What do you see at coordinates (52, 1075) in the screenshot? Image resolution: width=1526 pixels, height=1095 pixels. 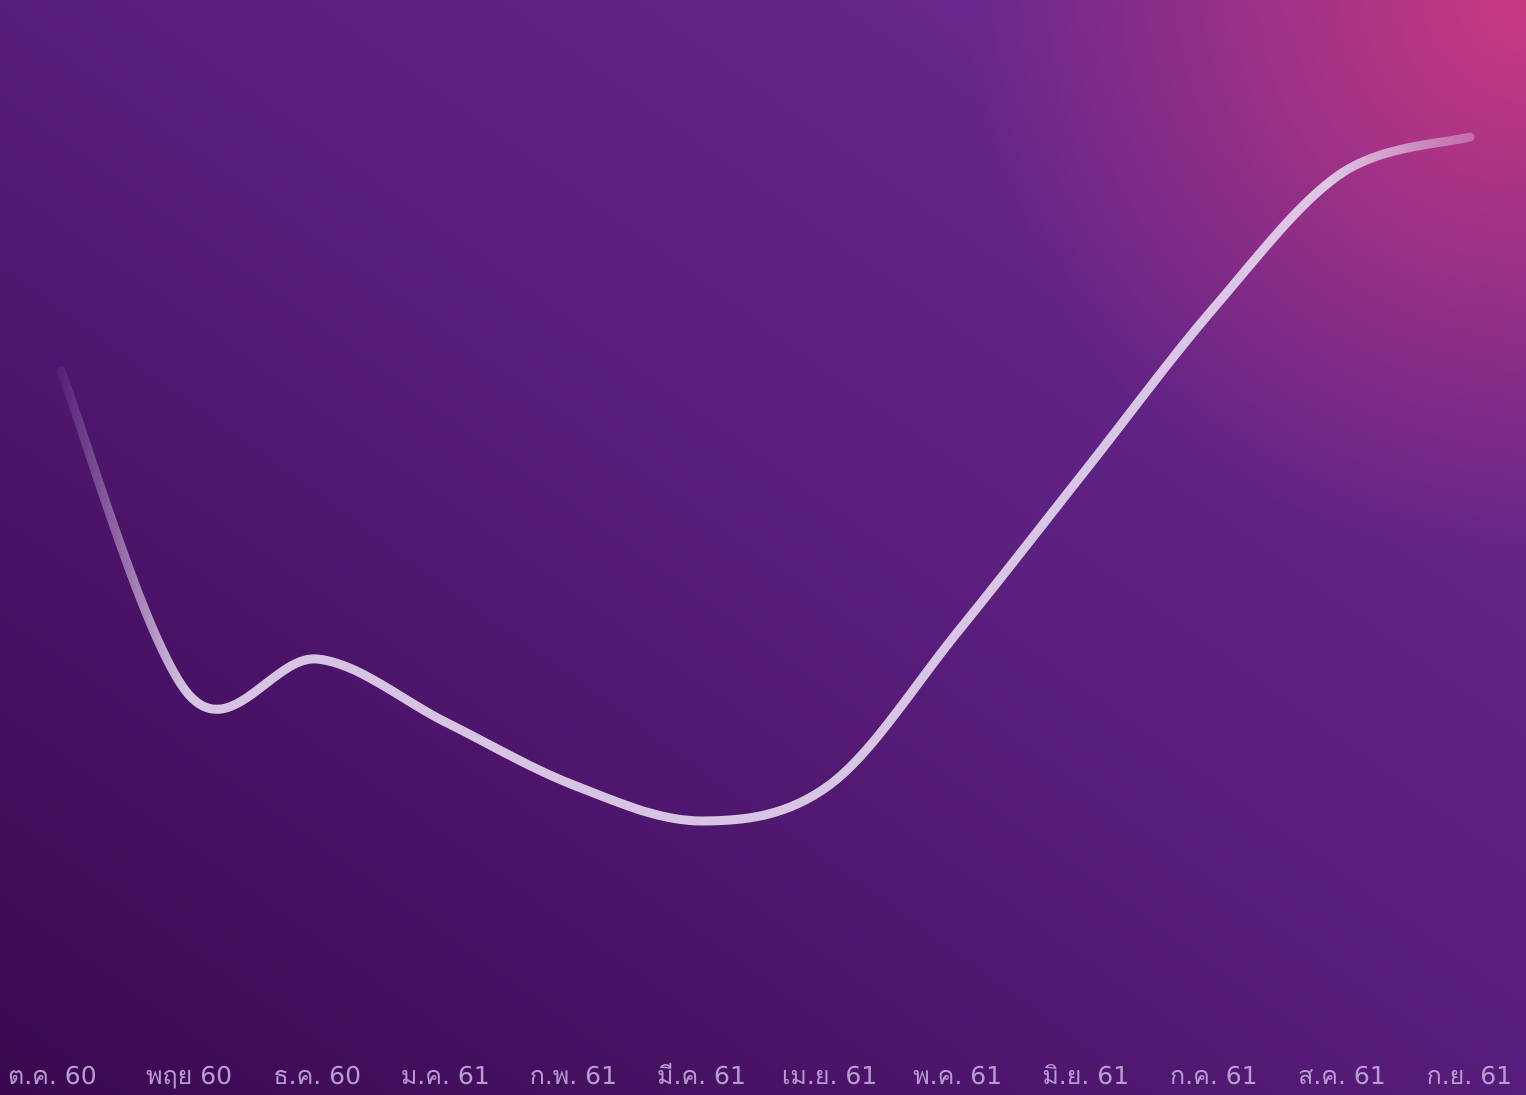 I see `x-tick-label: ต.ค. 60` at bounding box center [52, 1075].